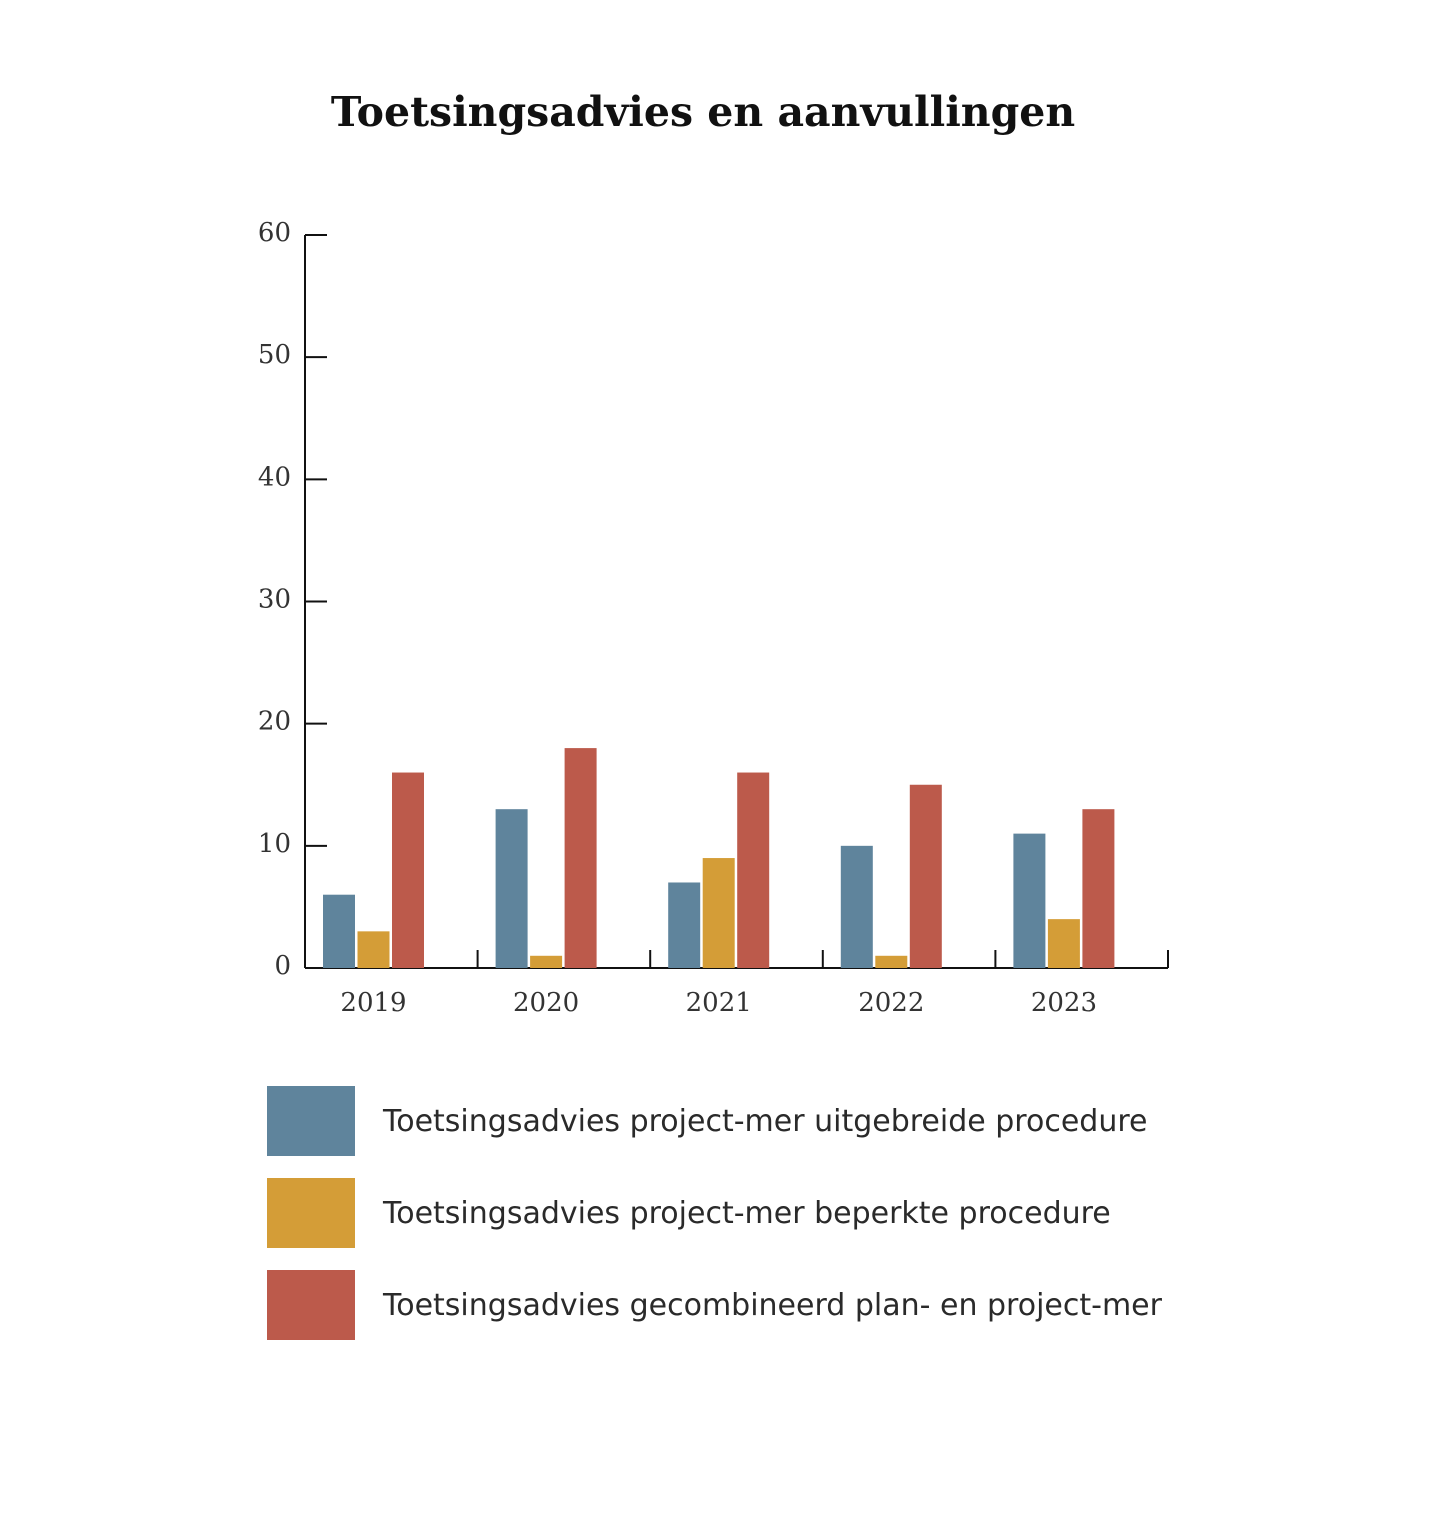  I want to click on bars, so click(719, 858).